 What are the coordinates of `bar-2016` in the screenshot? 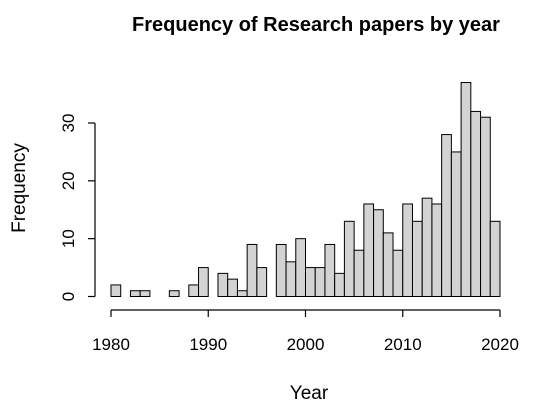 It's located at (456, 224).